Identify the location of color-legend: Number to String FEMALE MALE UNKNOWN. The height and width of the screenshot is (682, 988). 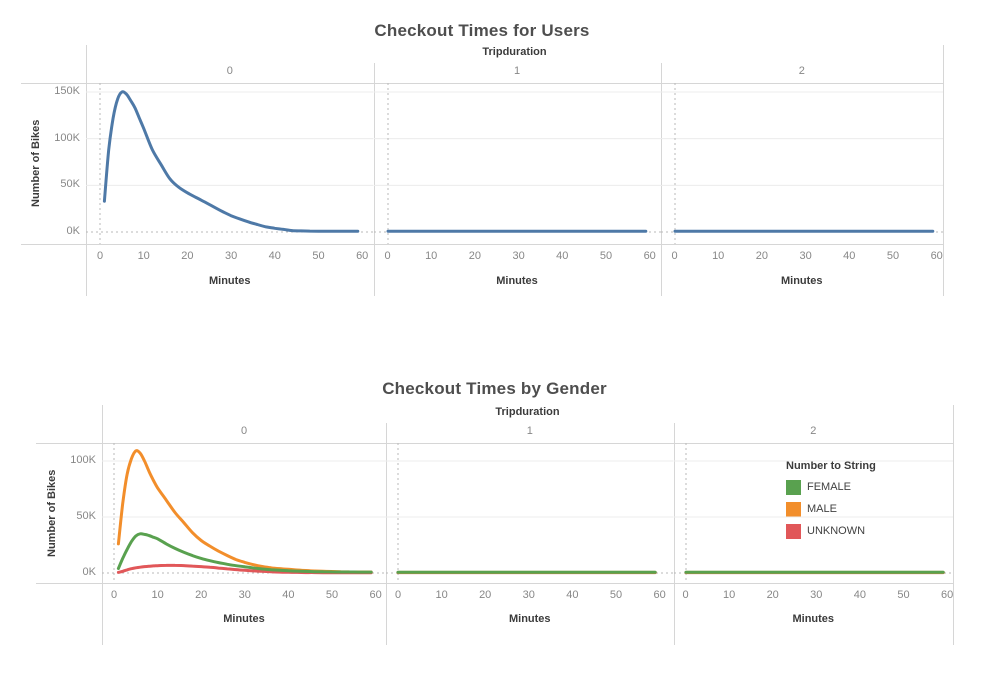
(831, 501).